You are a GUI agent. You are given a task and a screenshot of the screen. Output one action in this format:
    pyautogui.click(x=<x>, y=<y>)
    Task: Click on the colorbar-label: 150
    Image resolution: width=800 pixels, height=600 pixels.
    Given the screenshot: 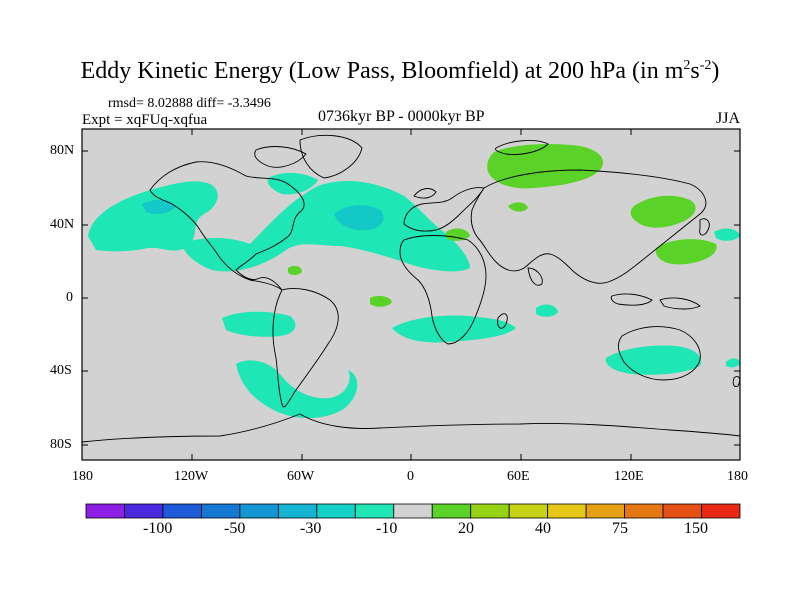 What is the action you would take?
    pyautogui.click(x=696, y=528)
    